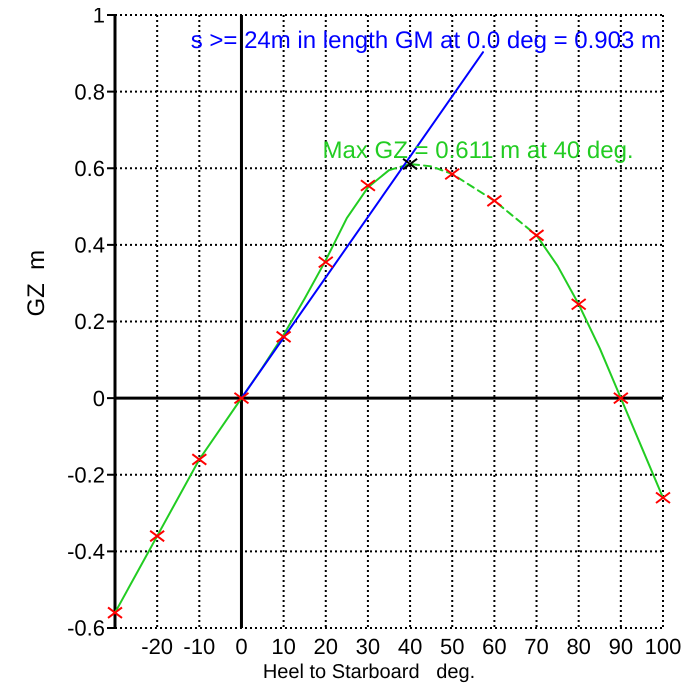  What do you see at coordinates (89, 245) in the screenshot?
I see `y-tick-label: 0.4` at bounding box center [89, 245].